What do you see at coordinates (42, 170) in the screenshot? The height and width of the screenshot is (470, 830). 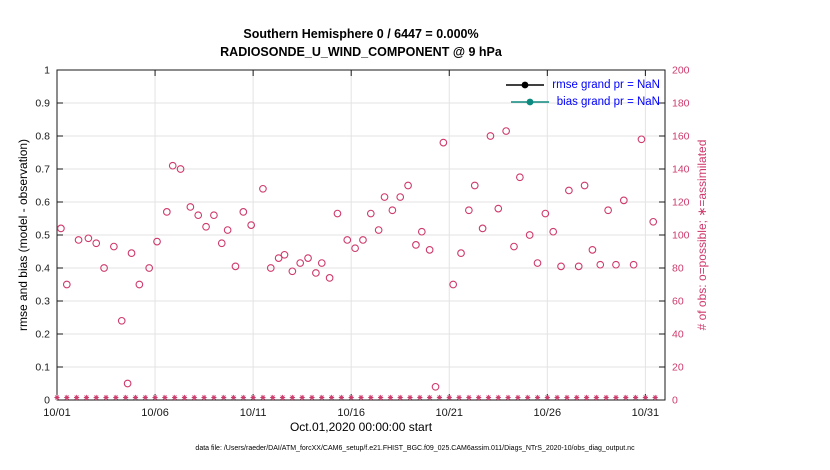 I see `svg-text: 0.7` at bounding box center [42, 170].